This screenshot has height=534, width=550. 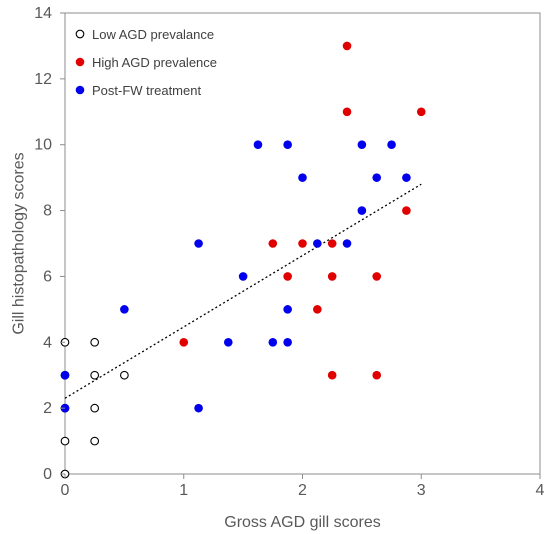 I want to click on y-axis-title: Gill histopathology scores, so click(x=19, y=243).